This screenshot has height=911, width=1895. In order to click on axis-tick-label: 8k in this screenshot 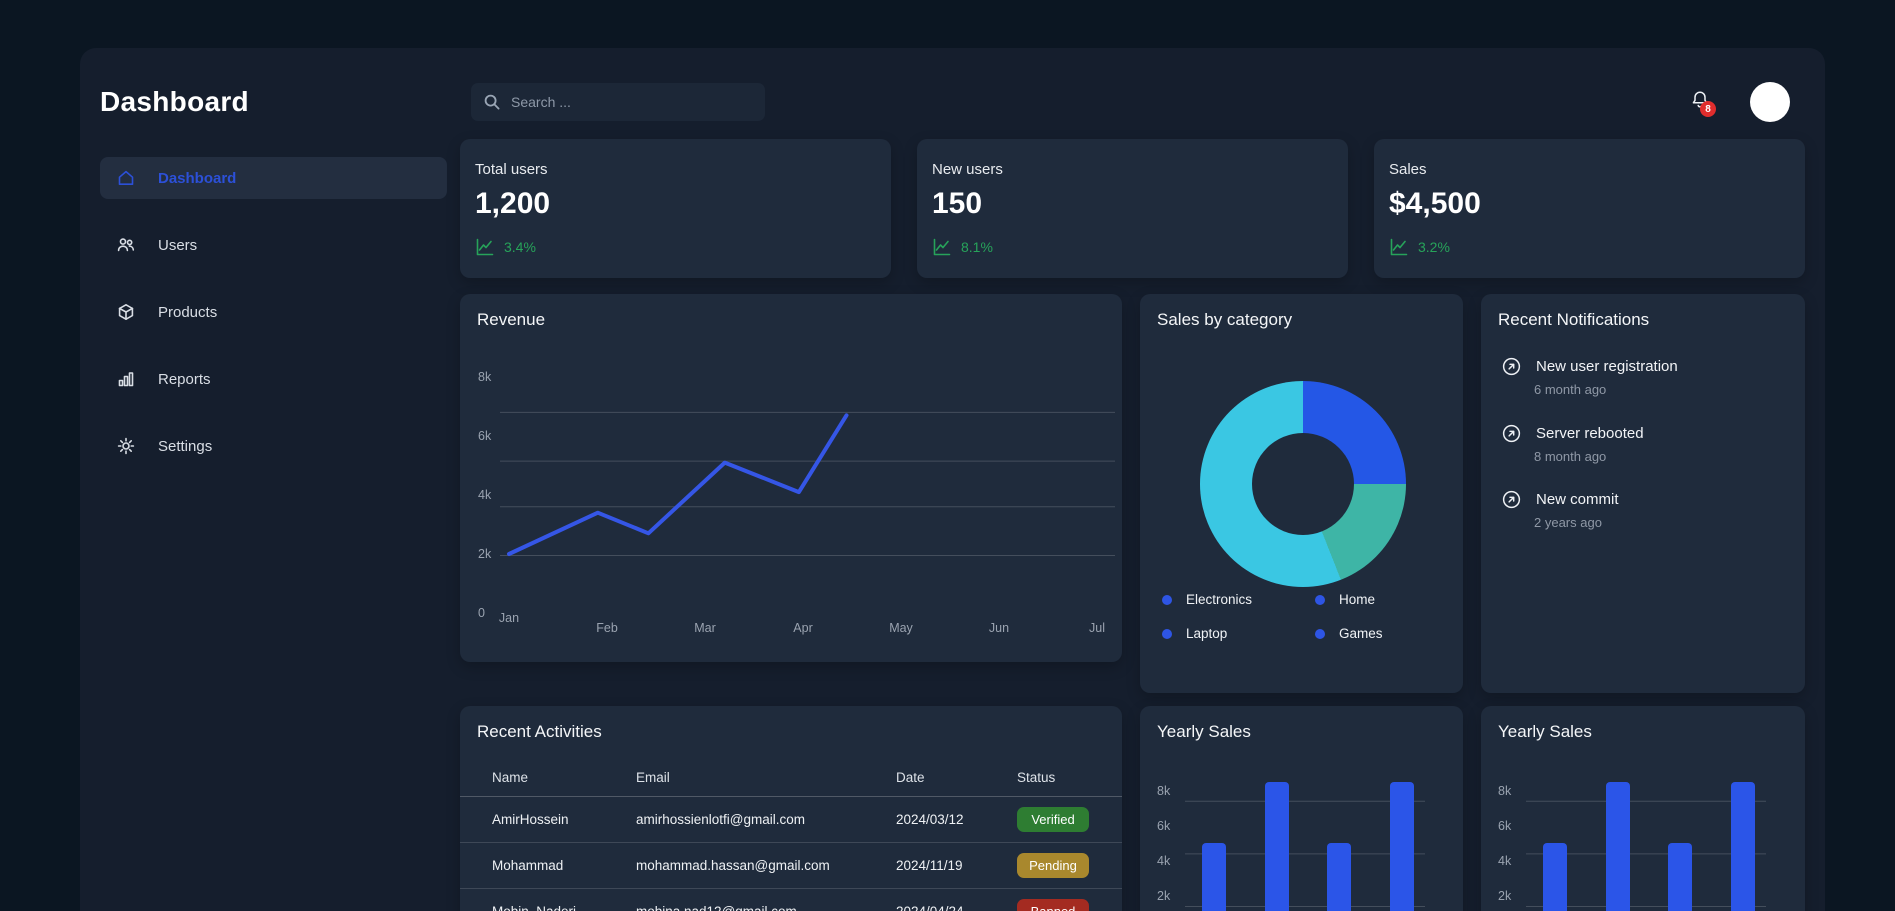, I will do `click(1164, 790)`.